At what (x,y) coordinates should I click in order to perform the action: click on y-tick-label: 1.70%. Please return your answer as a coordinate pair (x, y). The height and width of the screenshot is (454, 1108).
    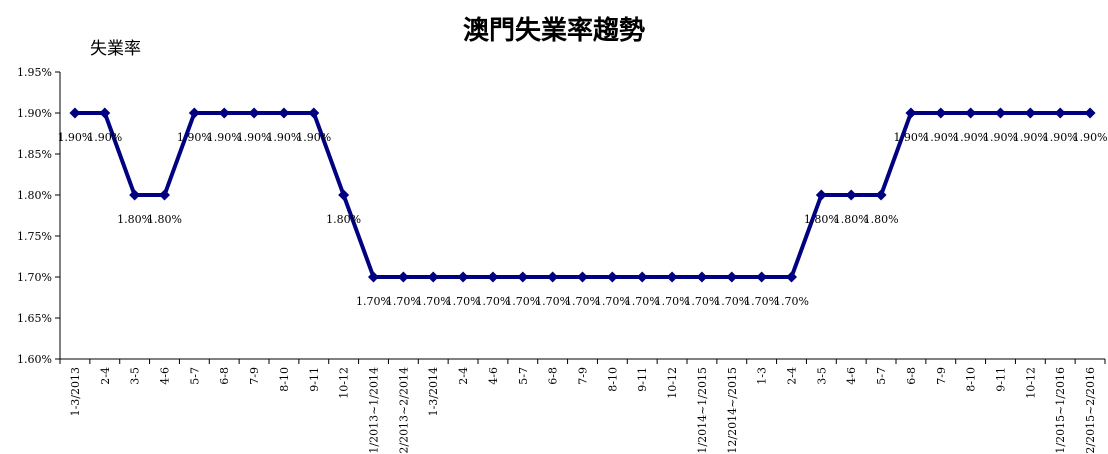
    Looking at the image, I should click on (34, 277).